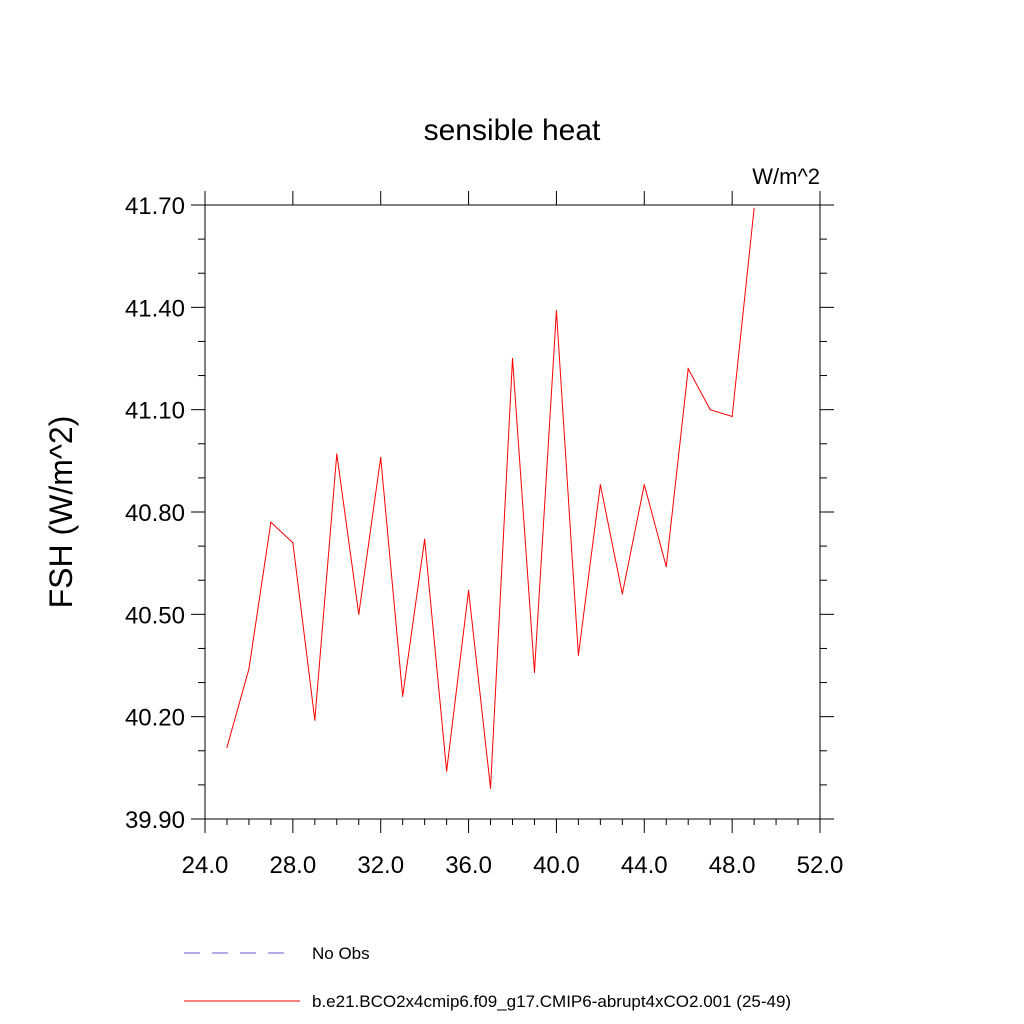  What do you see at coordinates (61, 512) in the screenshot?
I see `y-axis-label: FSH (W/m^2)` at bounding box center [61, 512].